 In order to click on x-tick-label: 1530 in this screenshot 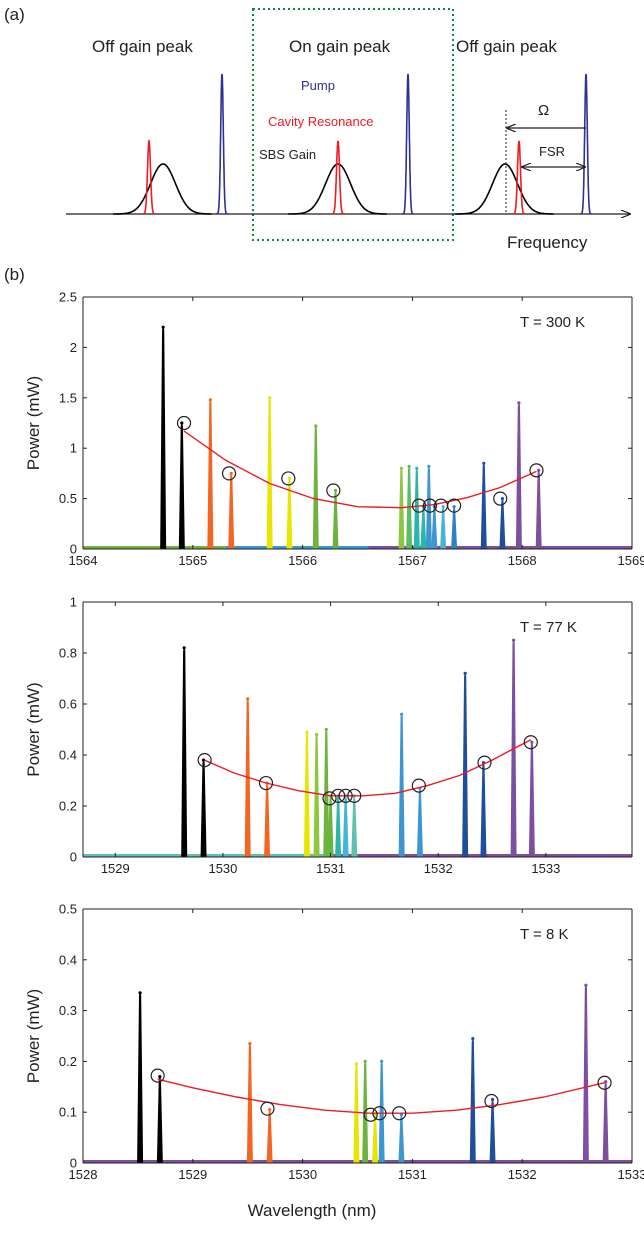, I will do `click(222, 868)`.